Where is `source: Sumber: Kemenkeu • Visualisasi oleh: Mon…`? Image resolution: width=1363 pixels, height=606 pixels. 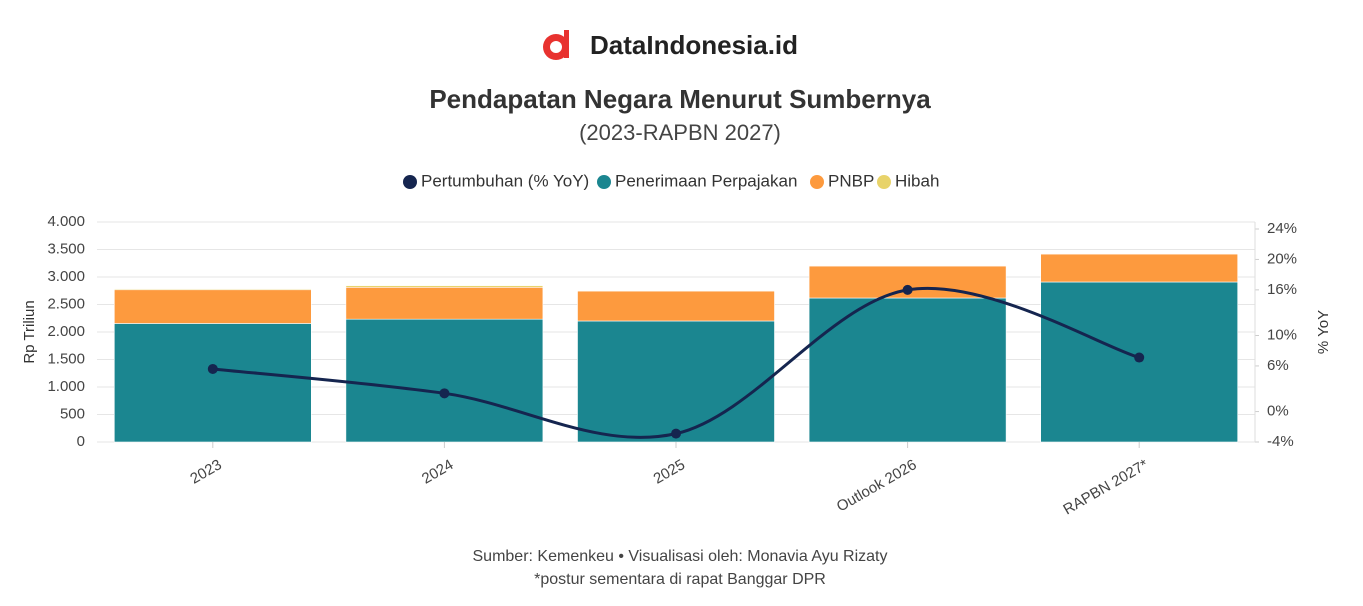 source: Sumber: Kemenkeu • Visualisasi oleh: Mon… is located at coordinates (680, 556).